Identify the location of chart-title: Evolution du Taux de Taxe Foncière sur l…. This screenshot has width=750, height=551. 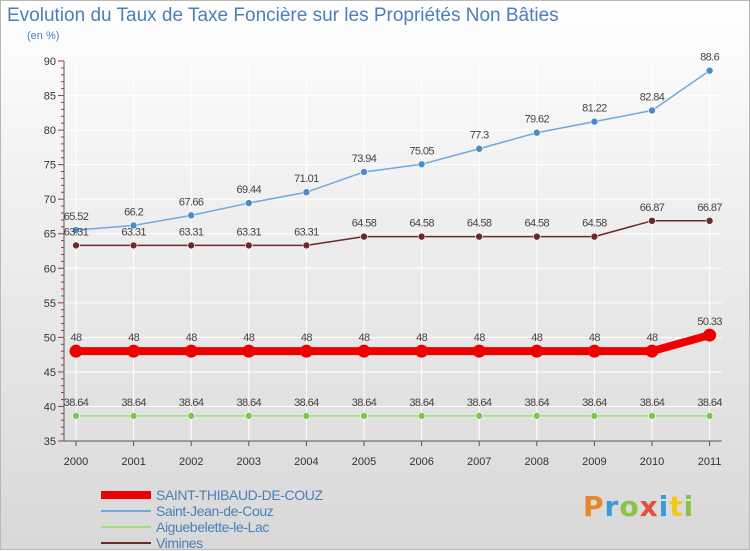
(283, 15).